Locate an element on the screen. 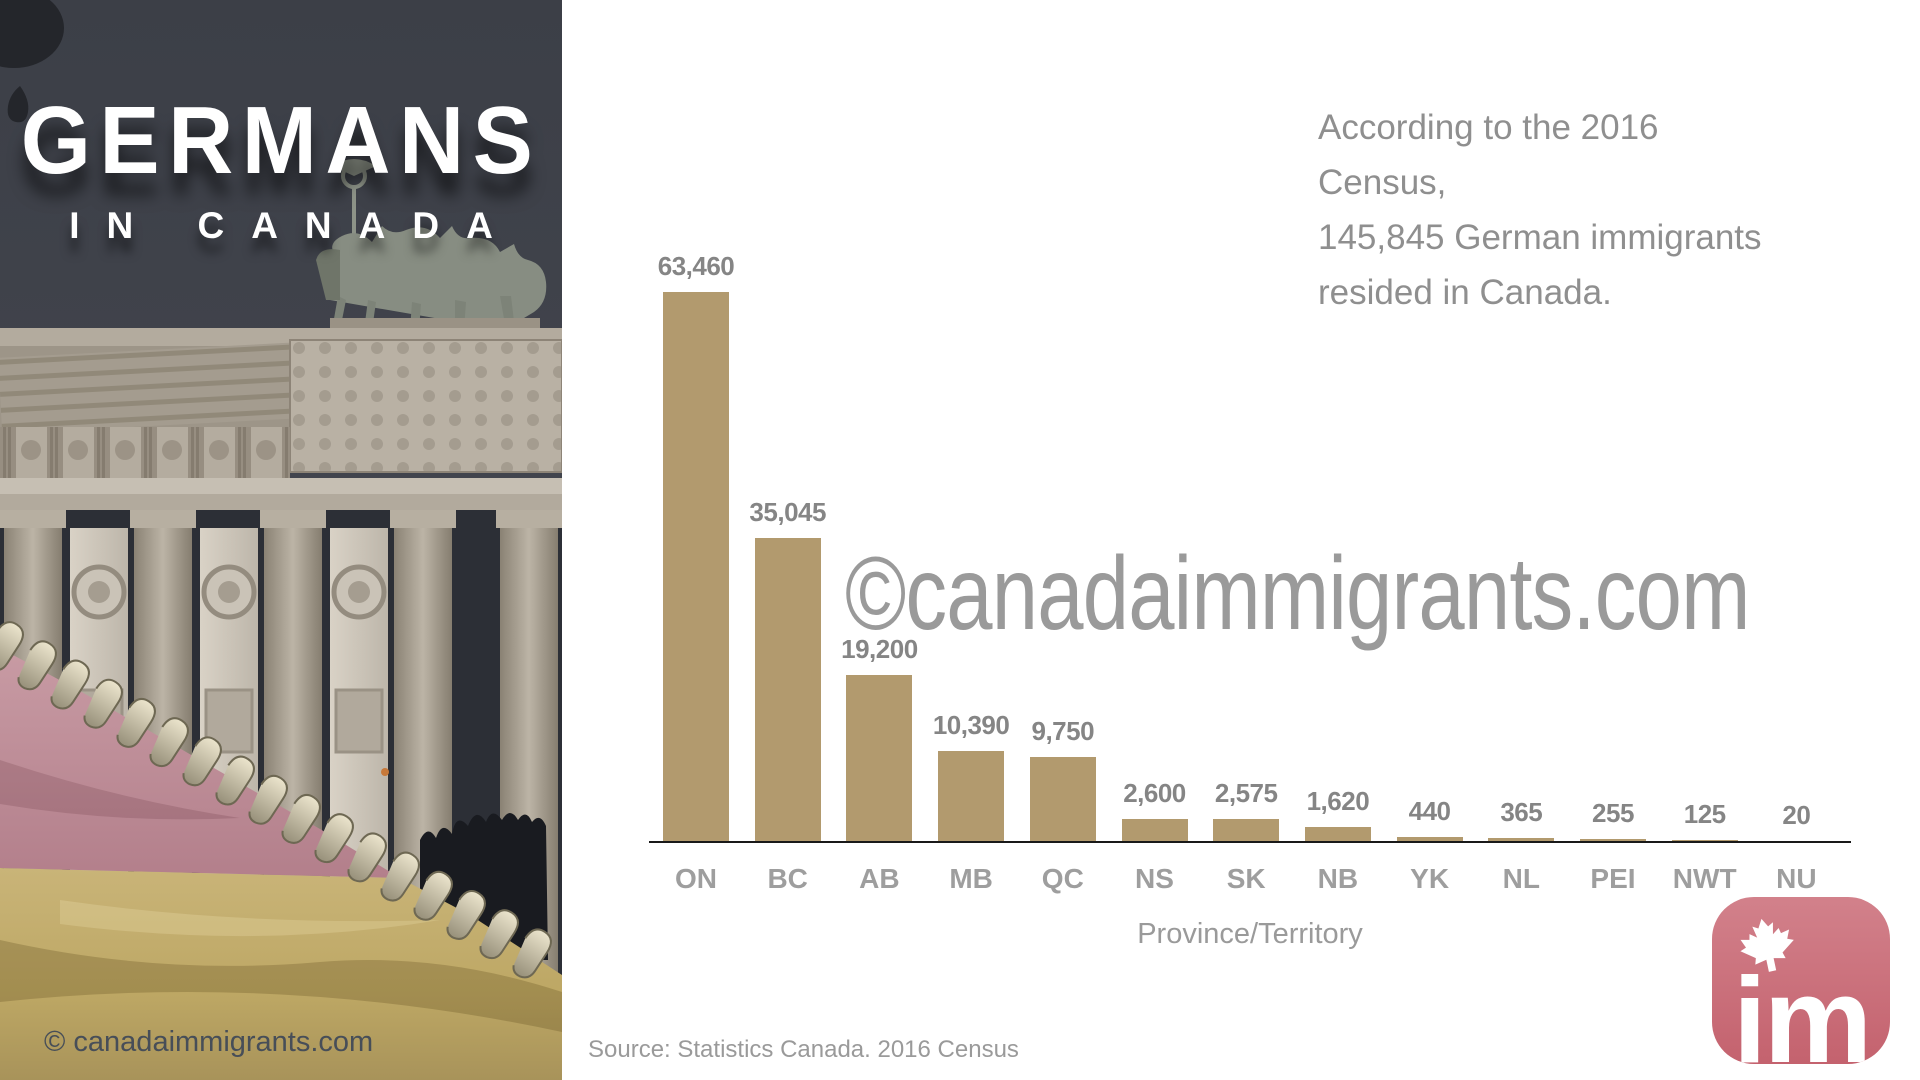  category-label-YK: YK is located at coordinates (1430, 878).